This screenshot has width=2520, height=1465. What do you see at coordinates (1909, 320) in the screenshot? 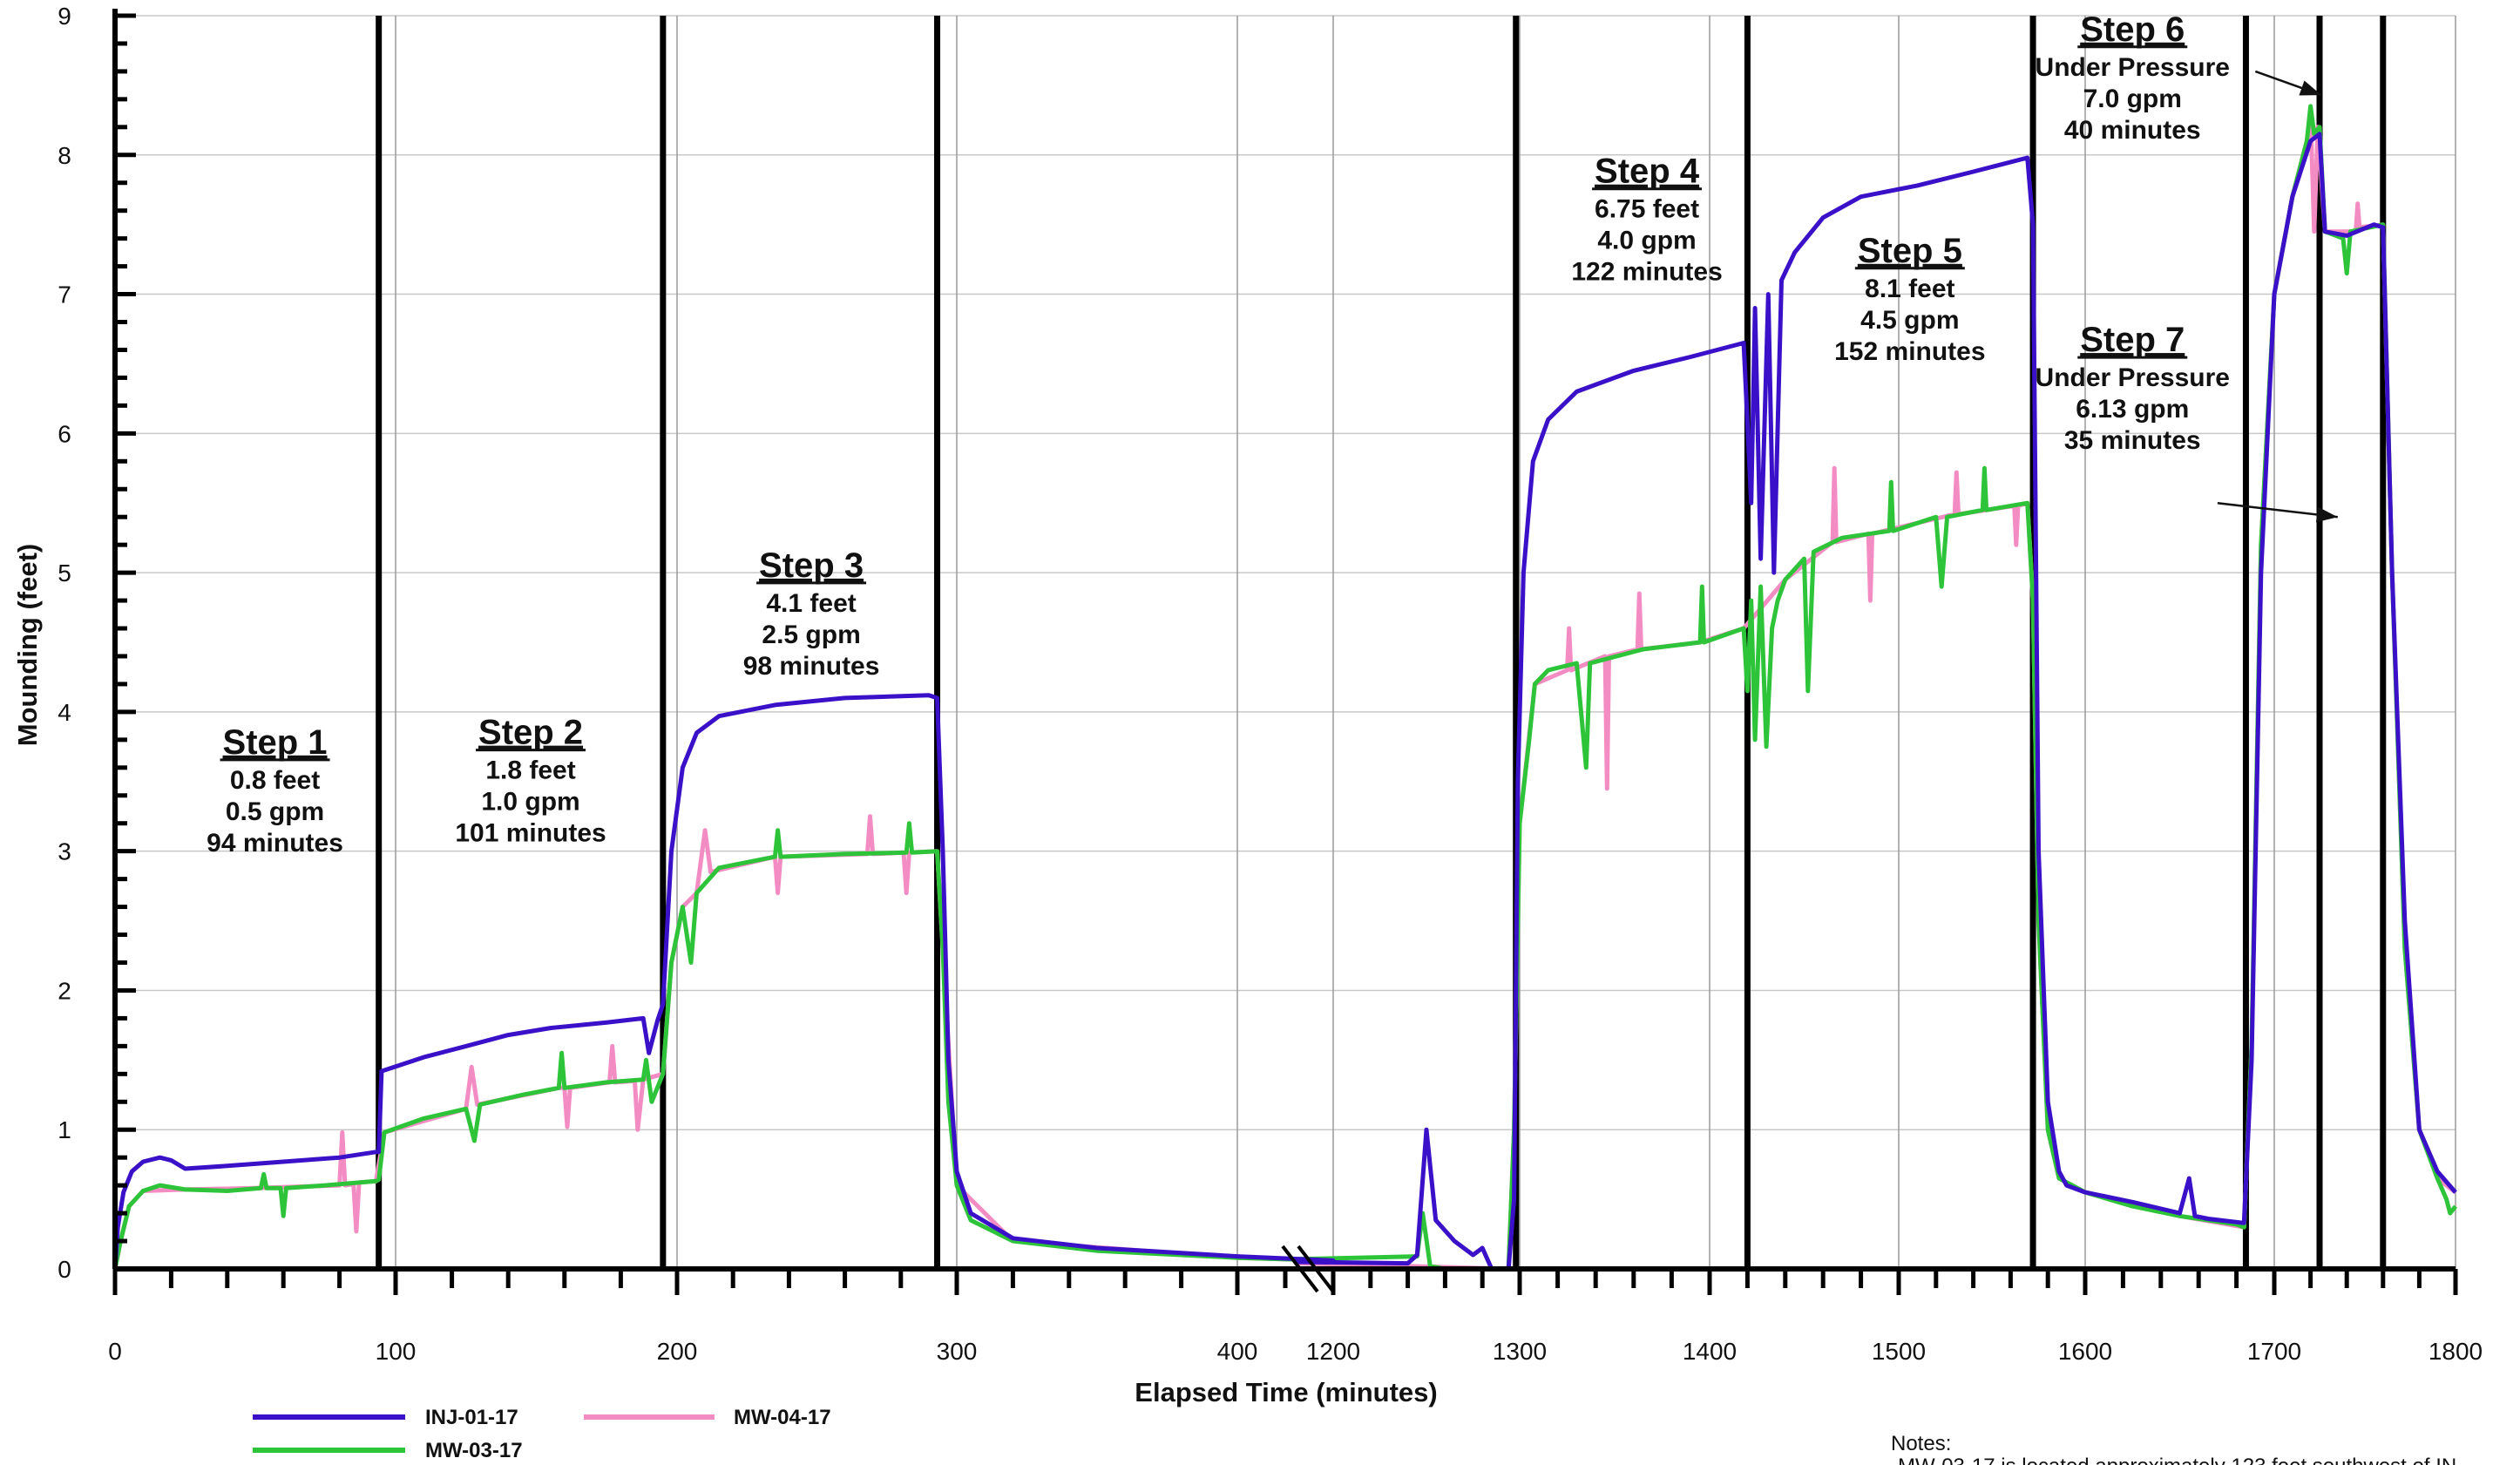
I see `annotation-line: 4.5 gpm` at bounding box center [1909, 320].